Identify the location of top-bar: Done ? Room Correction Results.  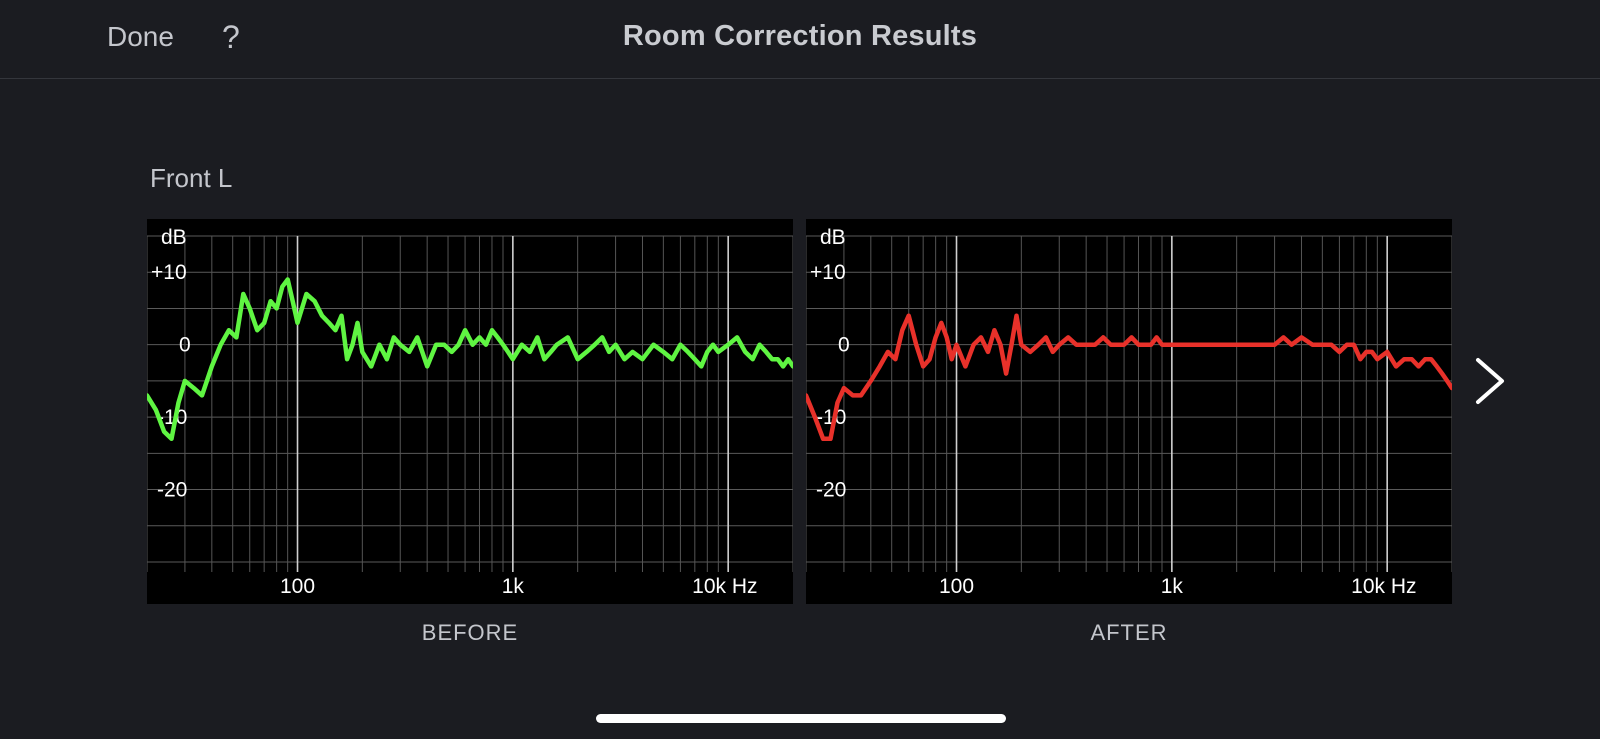
(800, 39).